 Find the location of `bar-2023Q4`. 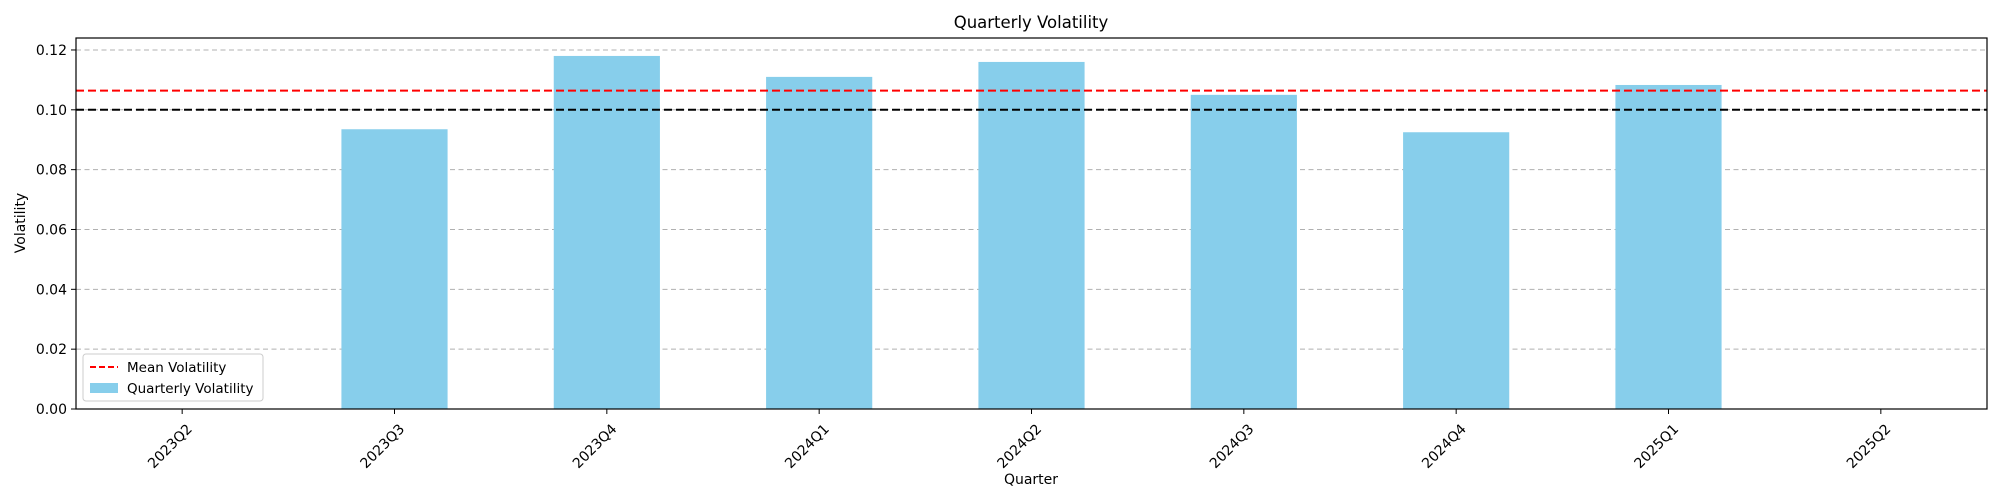

bar-2023Q4 is located at coordinates (606, 232).